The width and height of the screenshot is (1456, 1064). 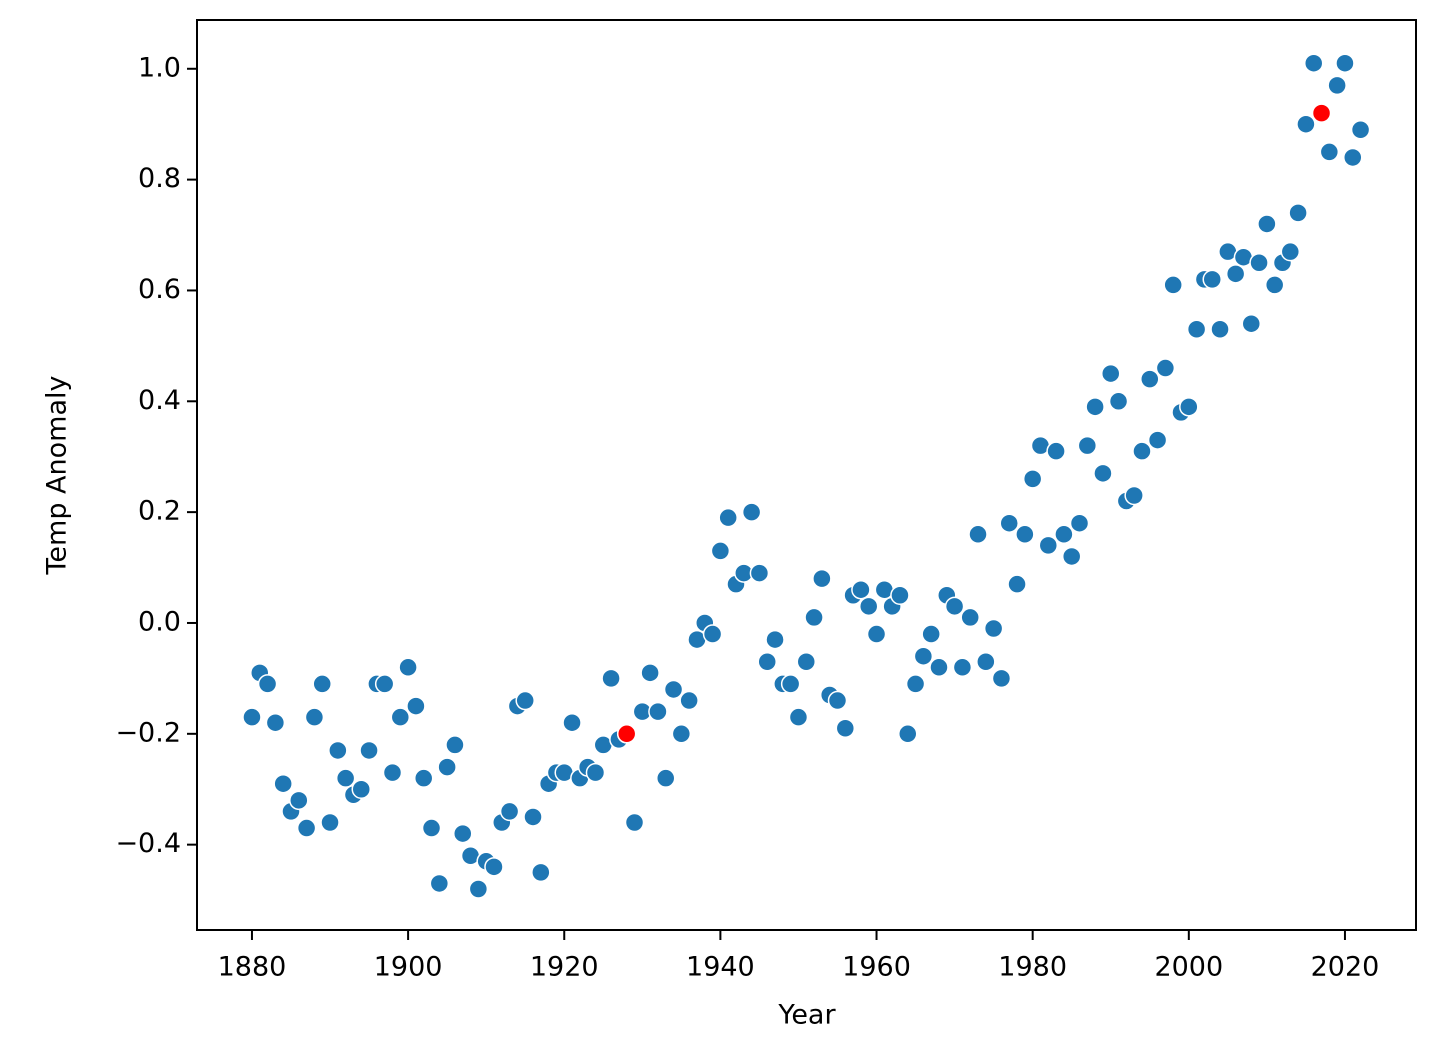 What do you see at coordinates (564, 967) in the screenshot?
I see `x-tick-label: 1920` at bounding box center [564, 967].